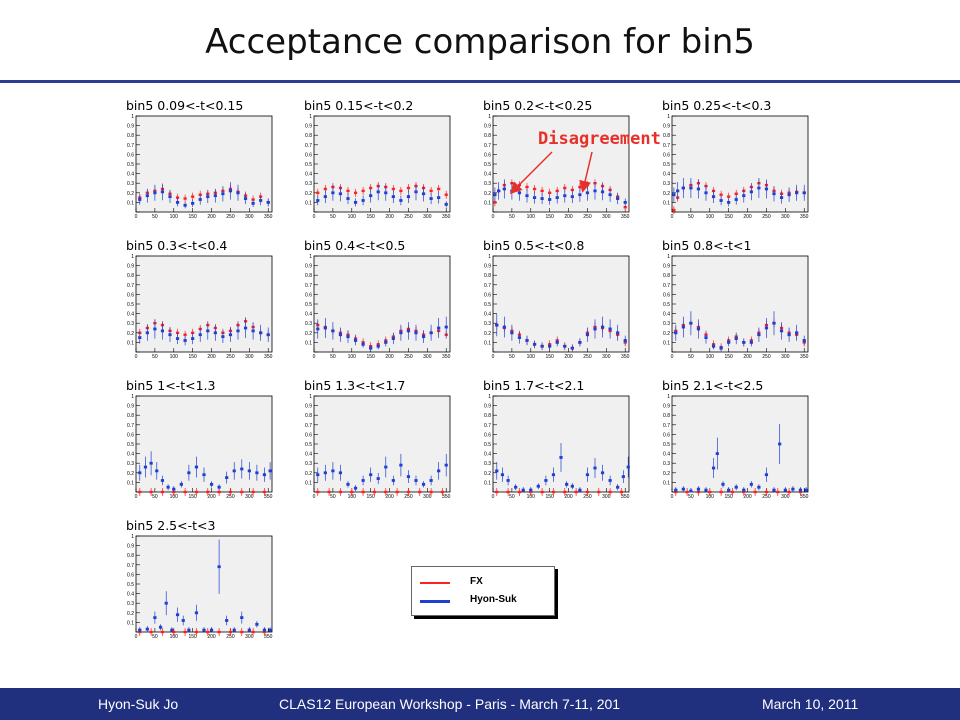 This screenshot has height=720, width=960. What do you see at coordinates (599, 139) in the screenshot?
I see `disagreement-annotation: Disagreement` at bounding box center [599, 139].